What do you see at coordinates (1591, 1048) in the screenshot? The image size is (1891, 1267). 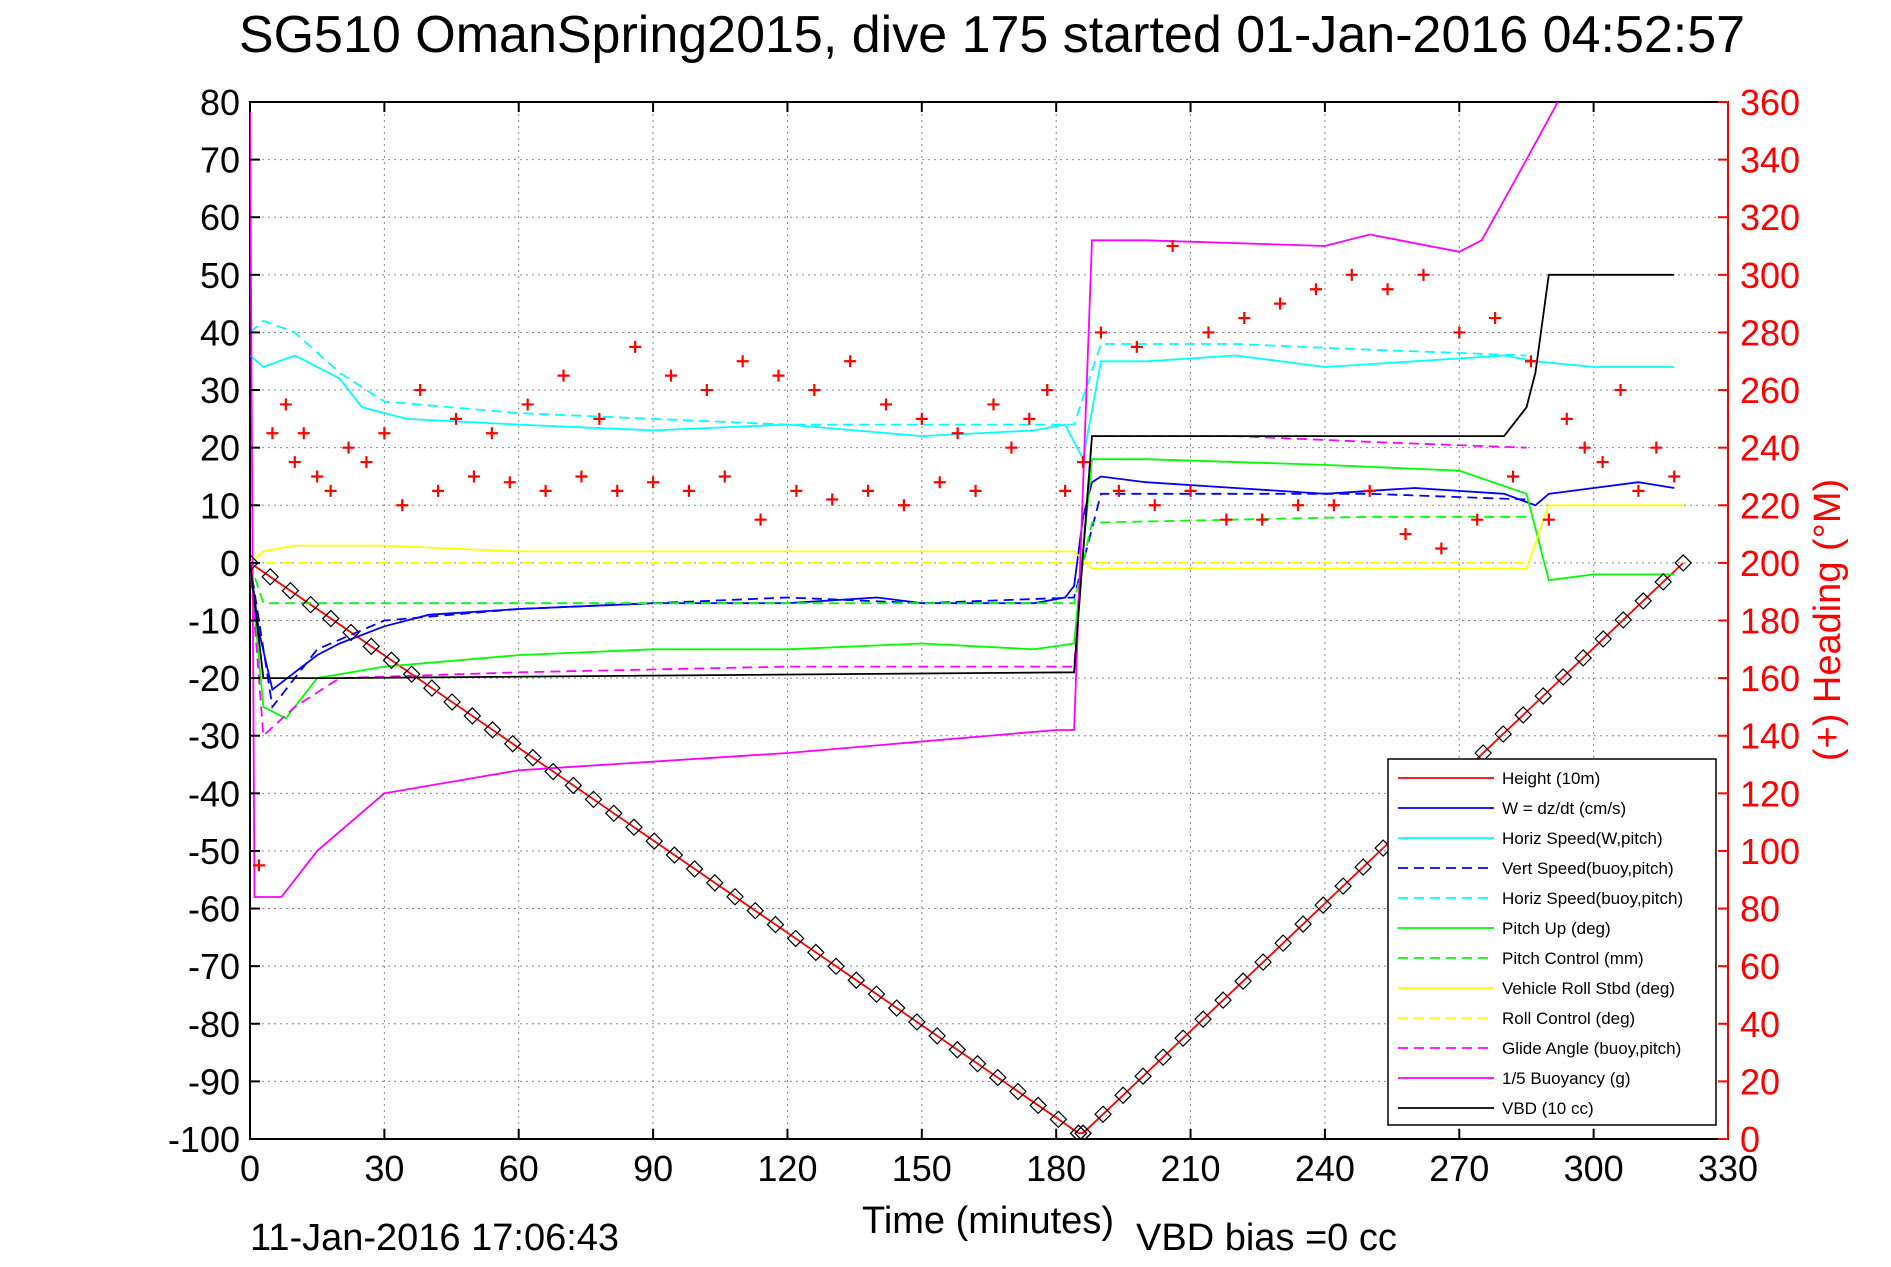 I see `legend-label: Glide Angle (buoy,pitch)` at bounding box center [1591, 1048].